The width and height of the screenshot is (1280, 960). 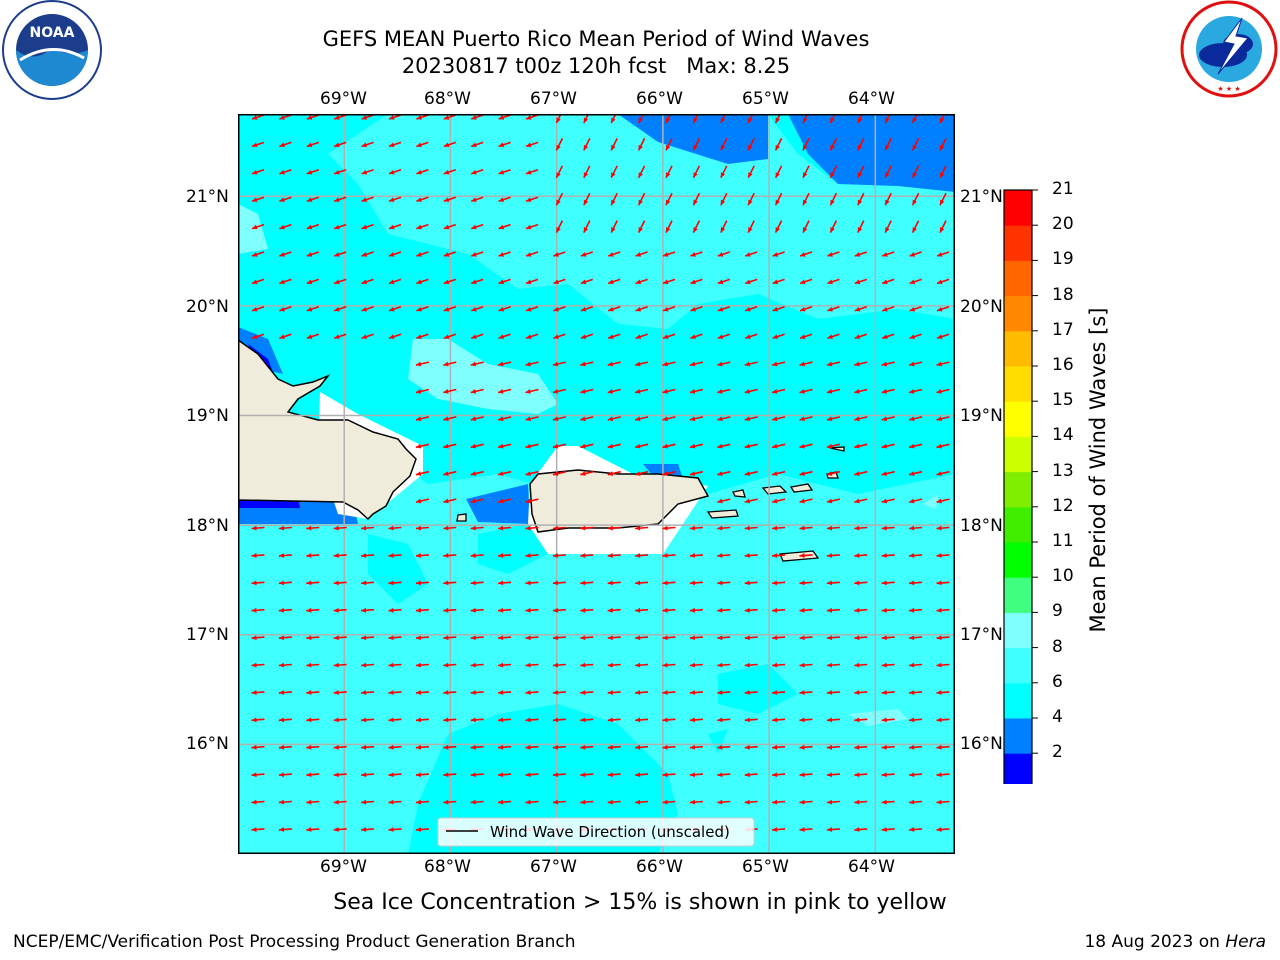 I want to click on lon-label-top: 69°W, so click(x=343, y=99).